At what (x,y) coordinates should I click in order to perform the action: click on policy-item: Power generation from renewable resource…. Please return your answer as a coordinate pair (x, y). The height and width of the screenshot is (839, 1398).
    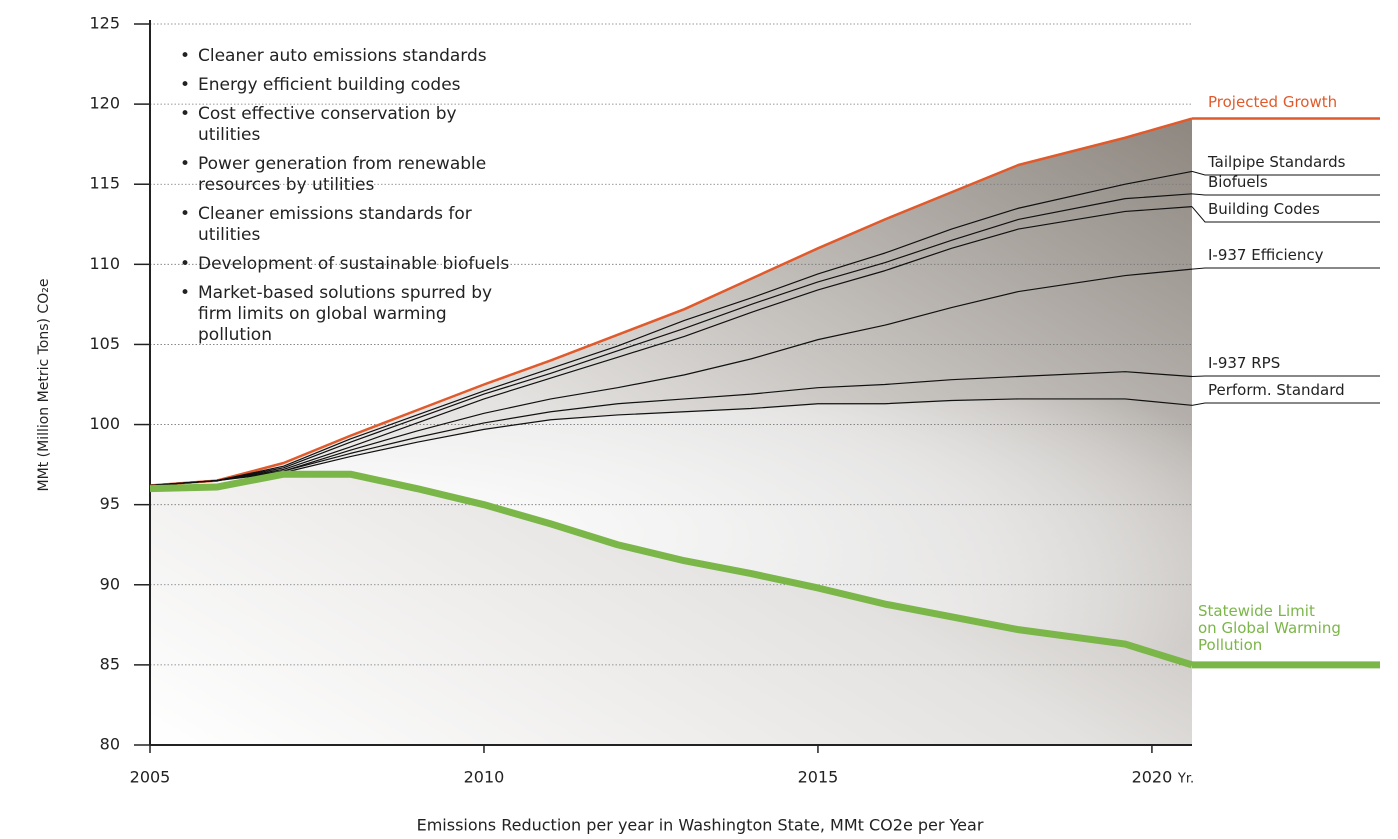
    Looking at the image, I should click on (350, 175).